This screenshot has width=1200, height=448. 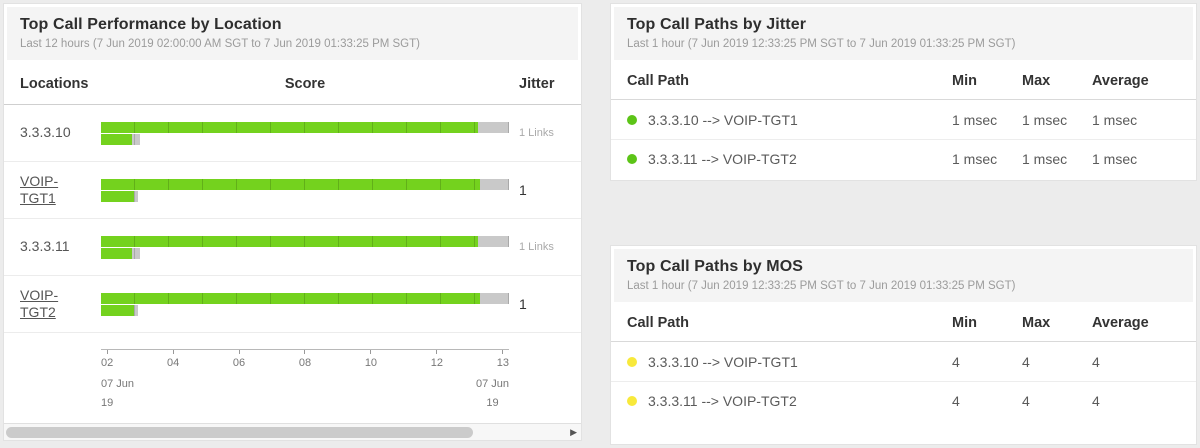 I want to click on axis-date-start: 07 Jun 19, so click(x=118, y=394).